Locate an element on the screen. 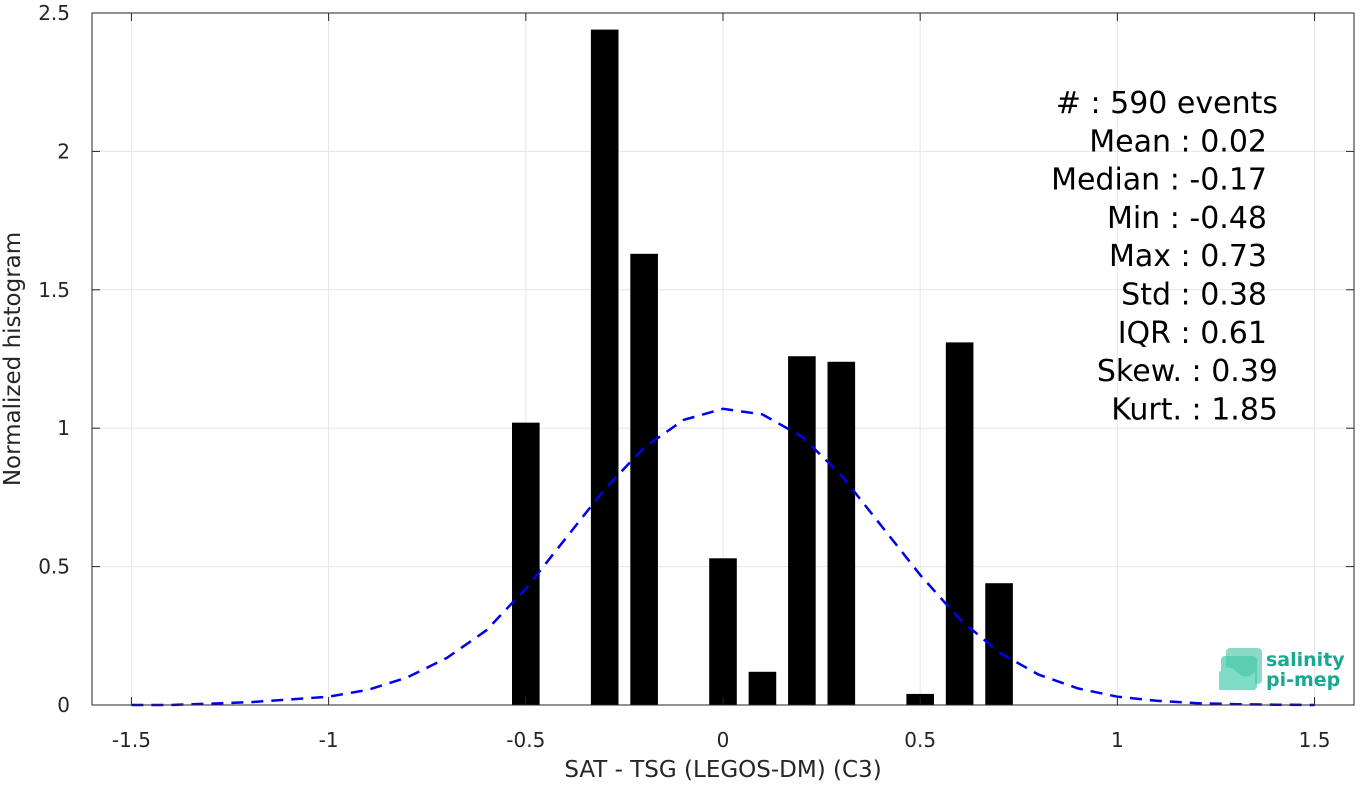 Image resolution: width=1367 pixels, height=785 pixels. y-tick-label: 1.5 is located at coordinates (54, 290).